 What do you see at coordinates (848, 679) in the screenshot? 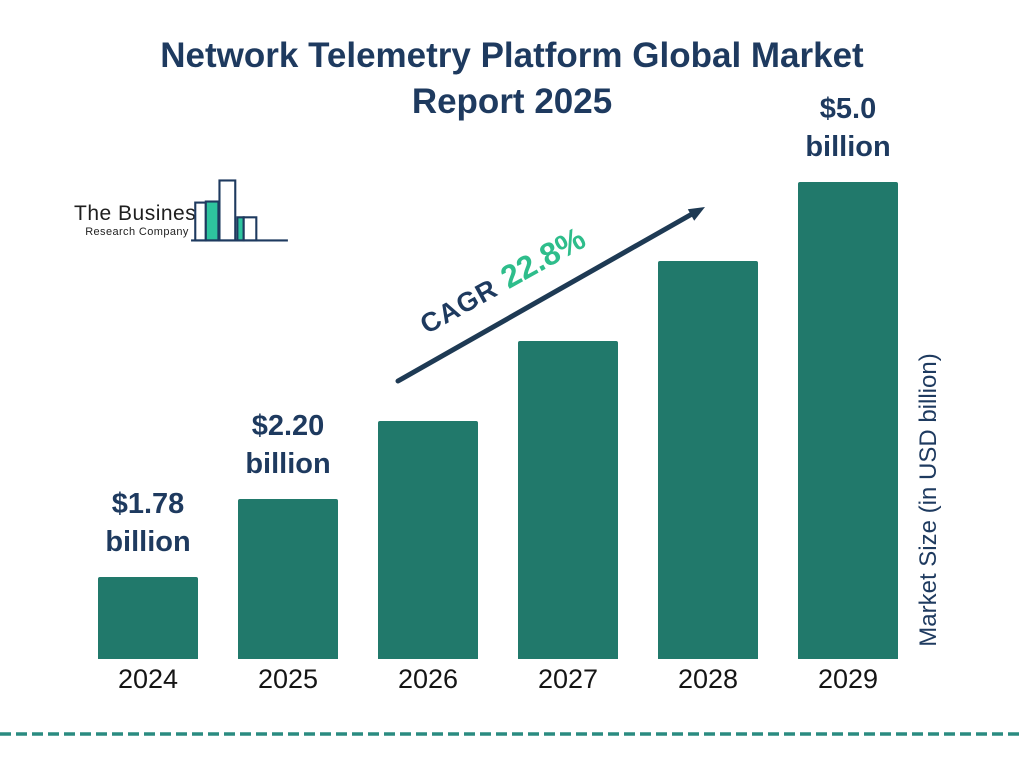
I see `x-tick-2029: 2029` at bounding box center [848, 679].